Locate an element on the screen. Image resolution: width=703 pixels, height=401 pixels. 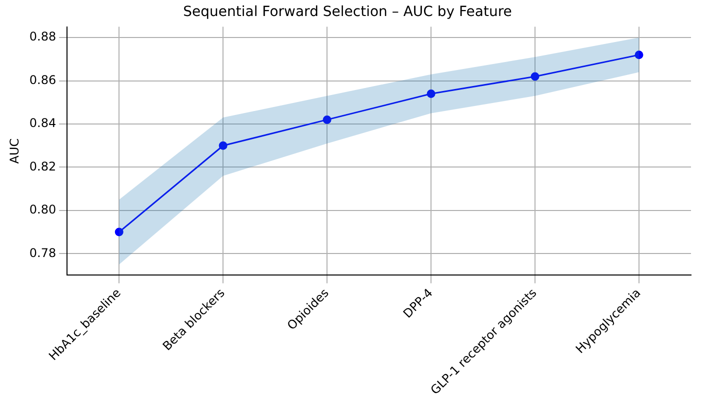
y-tick-label: 0.82 is located at coordinates (42, 166).